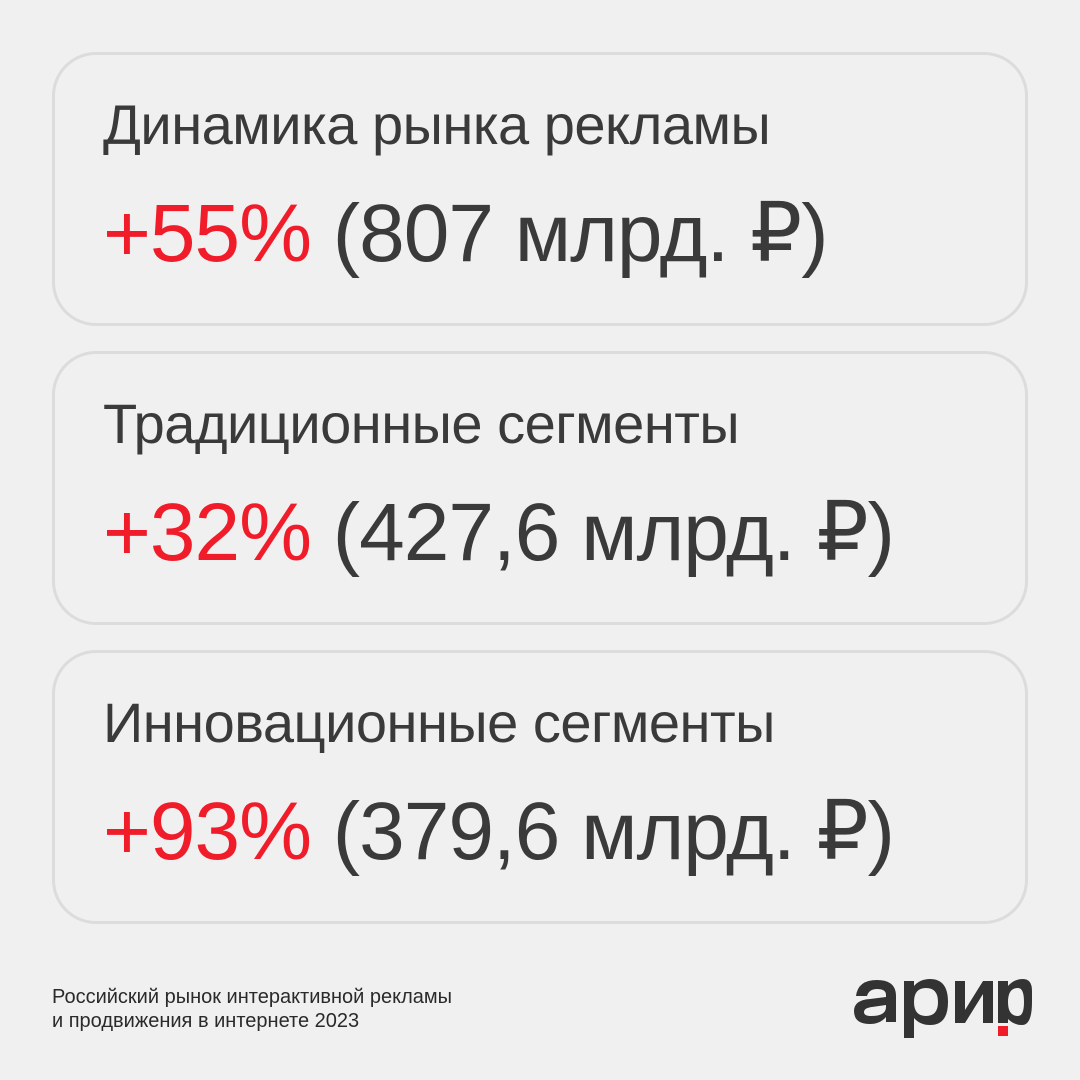 The image size is (1080, 1080). I want to click on market-volume: (427,6 млрд. ₽), so click(603, 532).